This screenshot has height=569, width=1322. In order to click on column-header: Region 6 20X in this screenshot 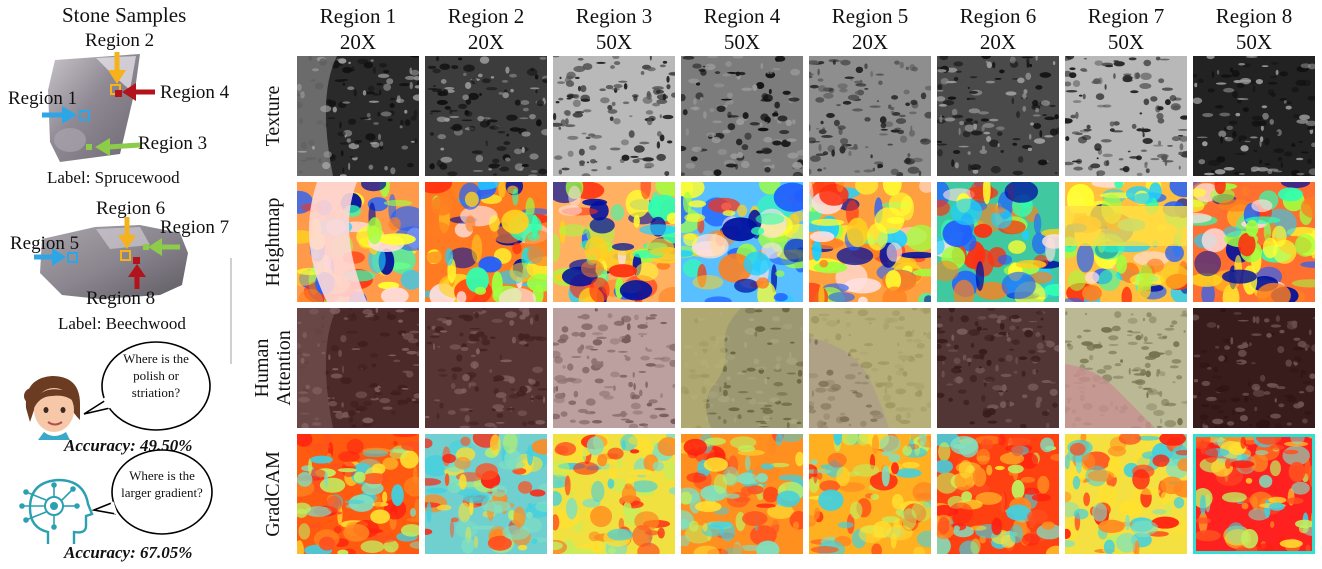, I will do `click(998, 29)`.